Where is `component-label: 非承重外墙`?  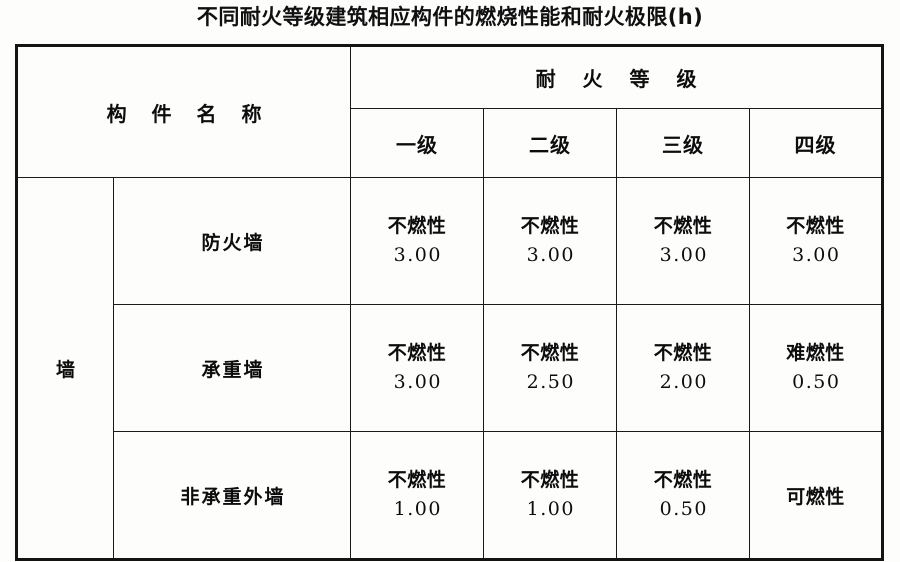 component-label: 非承重外墙 is located at coordinates (232, 495).